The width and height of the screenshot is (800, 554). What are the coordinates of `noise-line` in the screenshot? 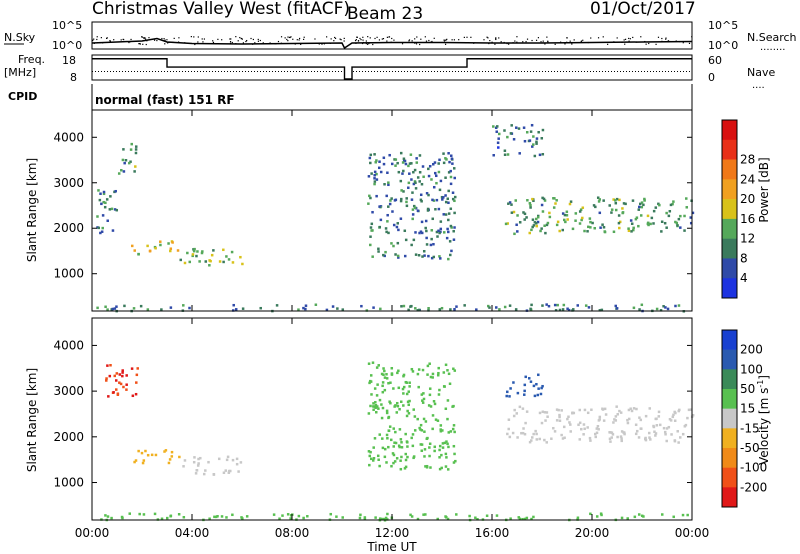 It's located at (392, 43).